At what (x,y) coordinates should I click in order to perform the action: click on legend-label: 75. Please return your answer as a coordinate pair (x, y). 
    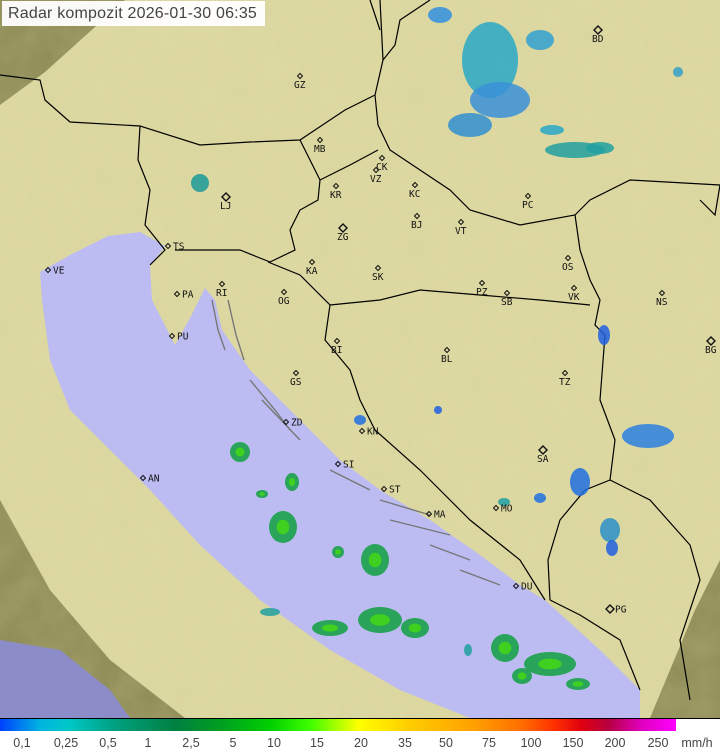
    Looking at the image, I should click on (489, 743).